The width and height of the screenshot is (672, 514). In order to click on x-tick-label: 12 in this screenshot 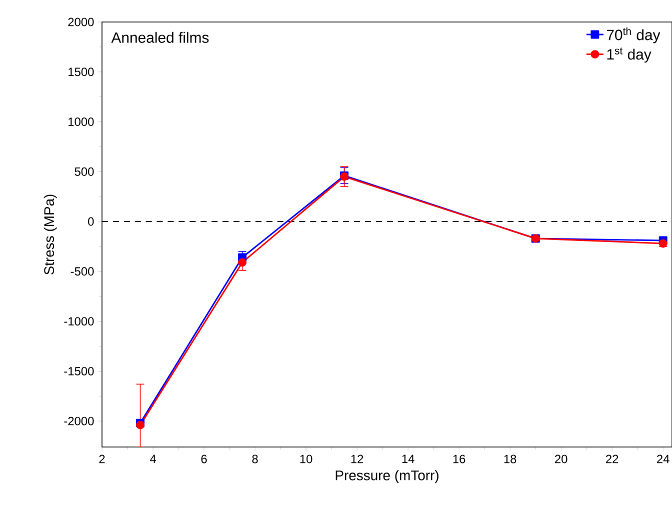, I will do `click(357, 459)`.